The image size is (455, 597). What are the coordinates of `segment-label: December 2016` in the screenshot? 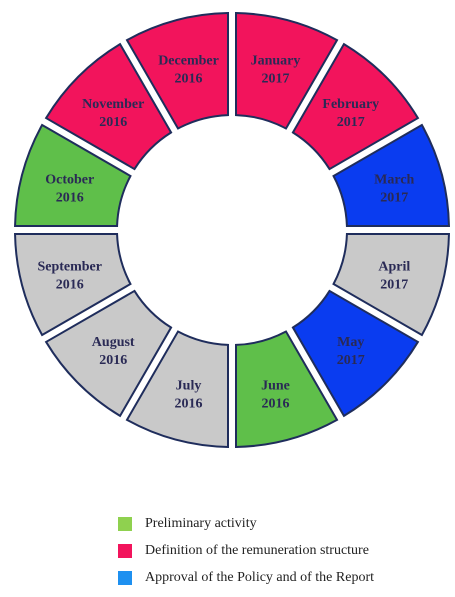 It's located at (188, 70).